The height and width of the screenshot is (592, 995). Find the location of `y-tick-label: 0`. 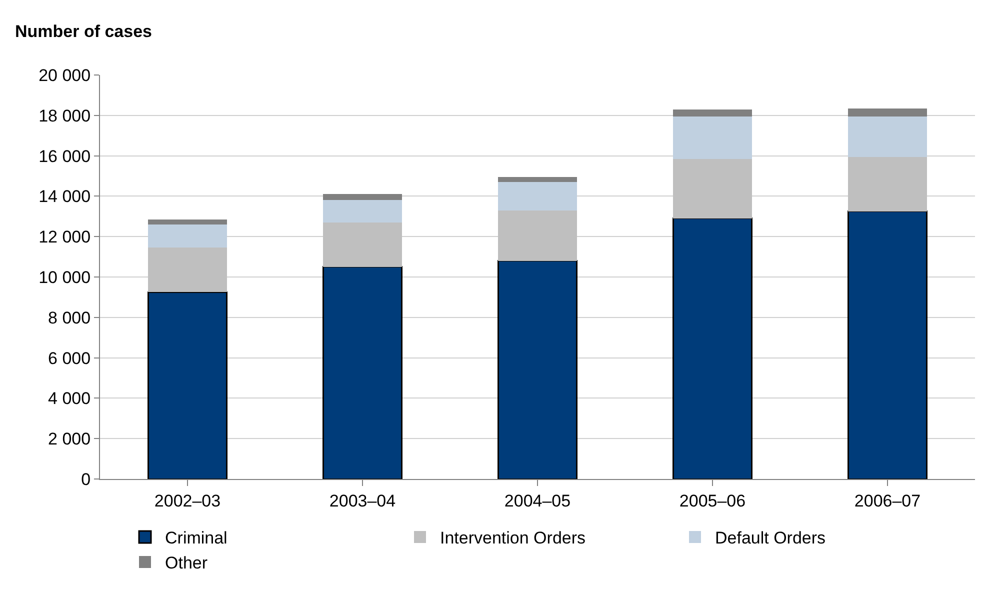

y-tick-label: 0 is located at coordinates (86, 479).